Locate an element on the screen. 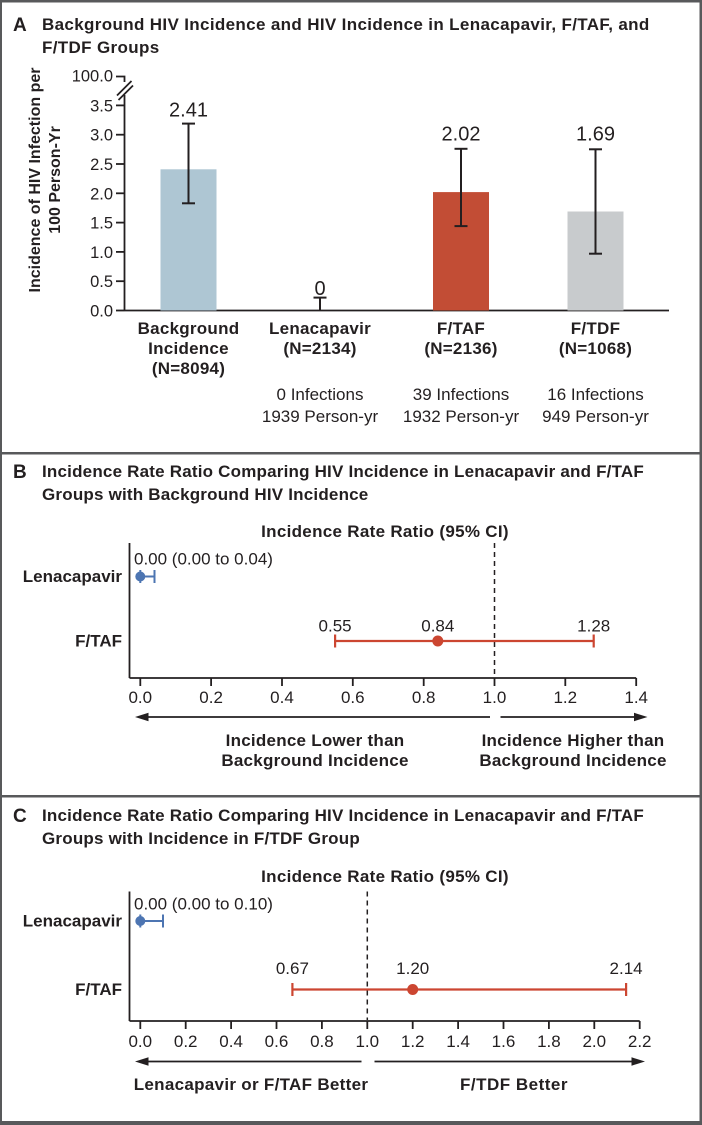  svg-text: 1.20 is located at coordinates (412, 968).